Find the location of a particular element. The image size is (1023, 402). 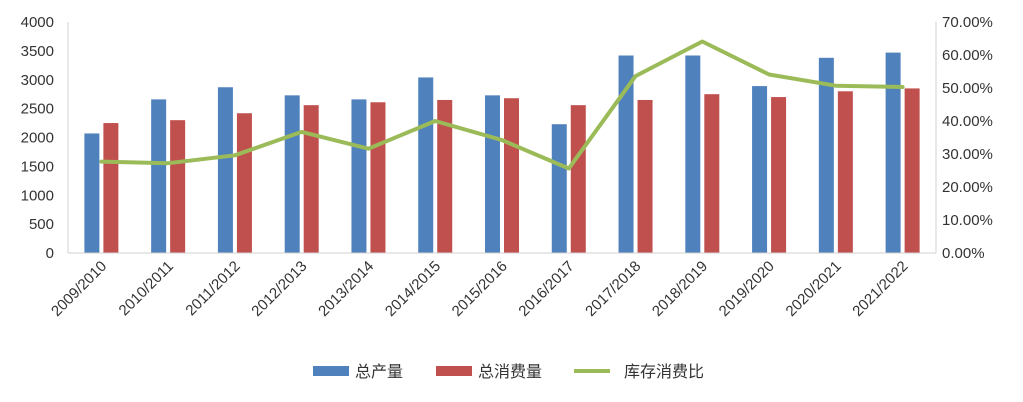

x-tick-label: 2018/2019 is located at coordinates (680, 289).